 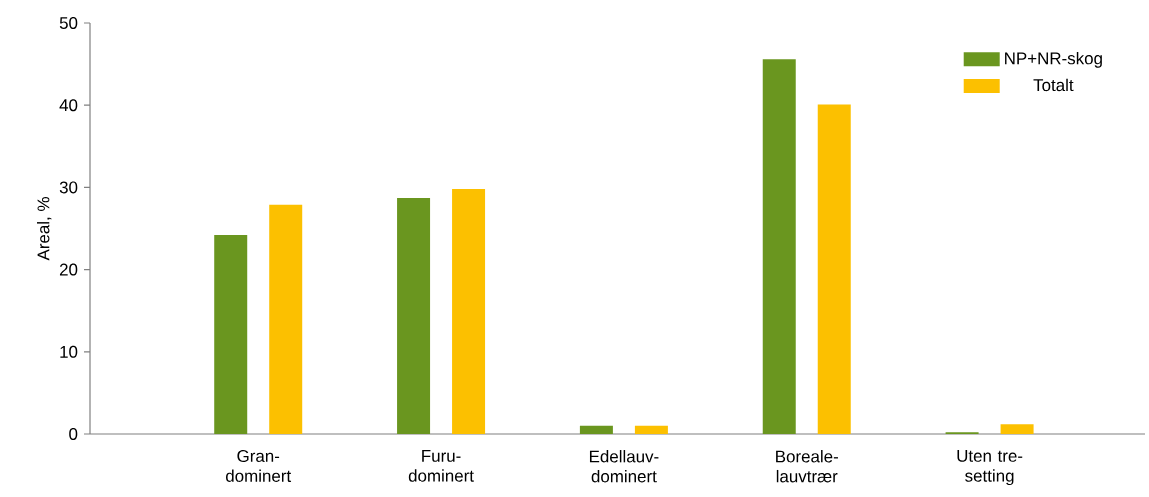 What do you see at coordinates (258, 466) in the screenshot?
I see `x-tick-label: Gran- dominert` at bounding box center [258, 466].